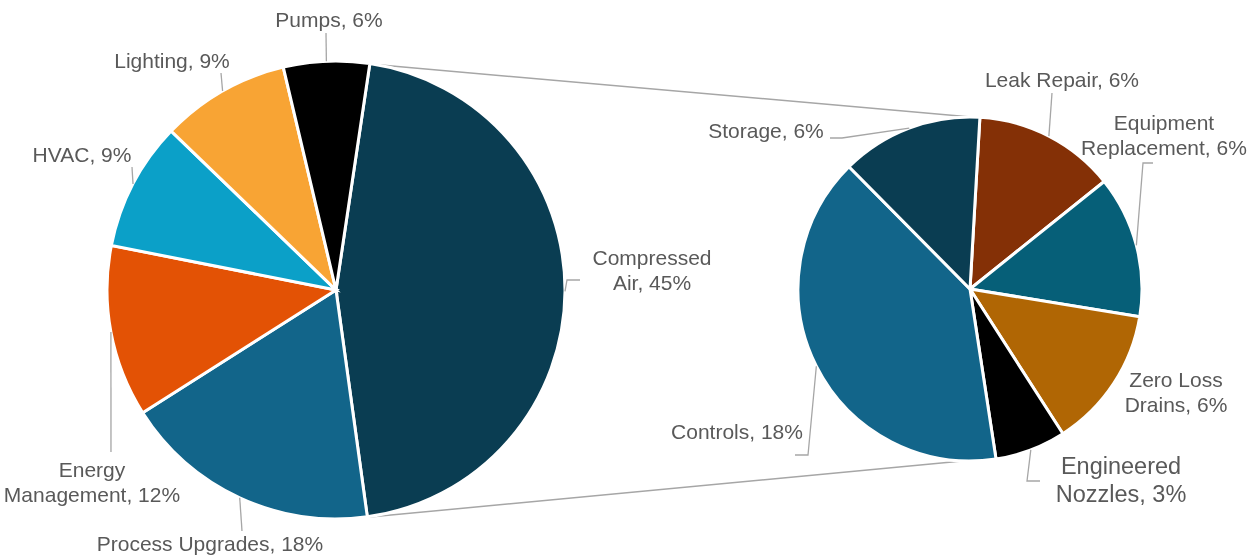  I want to click on slice-label: Storage, 6%, so click(766, 131).